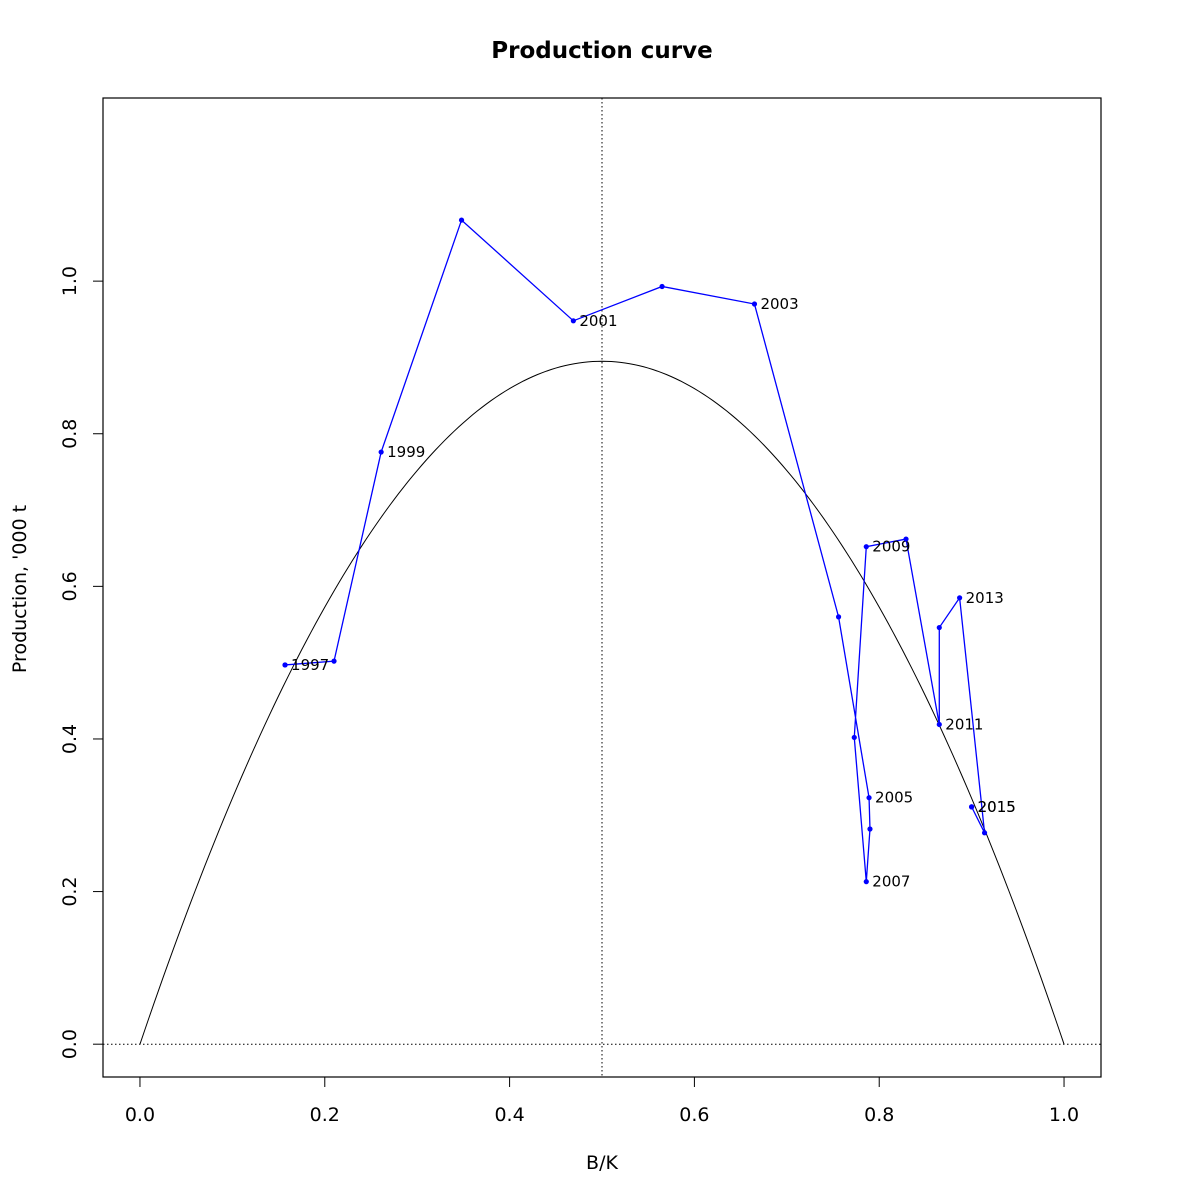  What do you see at coordinates (325, 1115) in the screenshot?
I see `x-tick-label: 0.2` at bounding box center [325, 1115].